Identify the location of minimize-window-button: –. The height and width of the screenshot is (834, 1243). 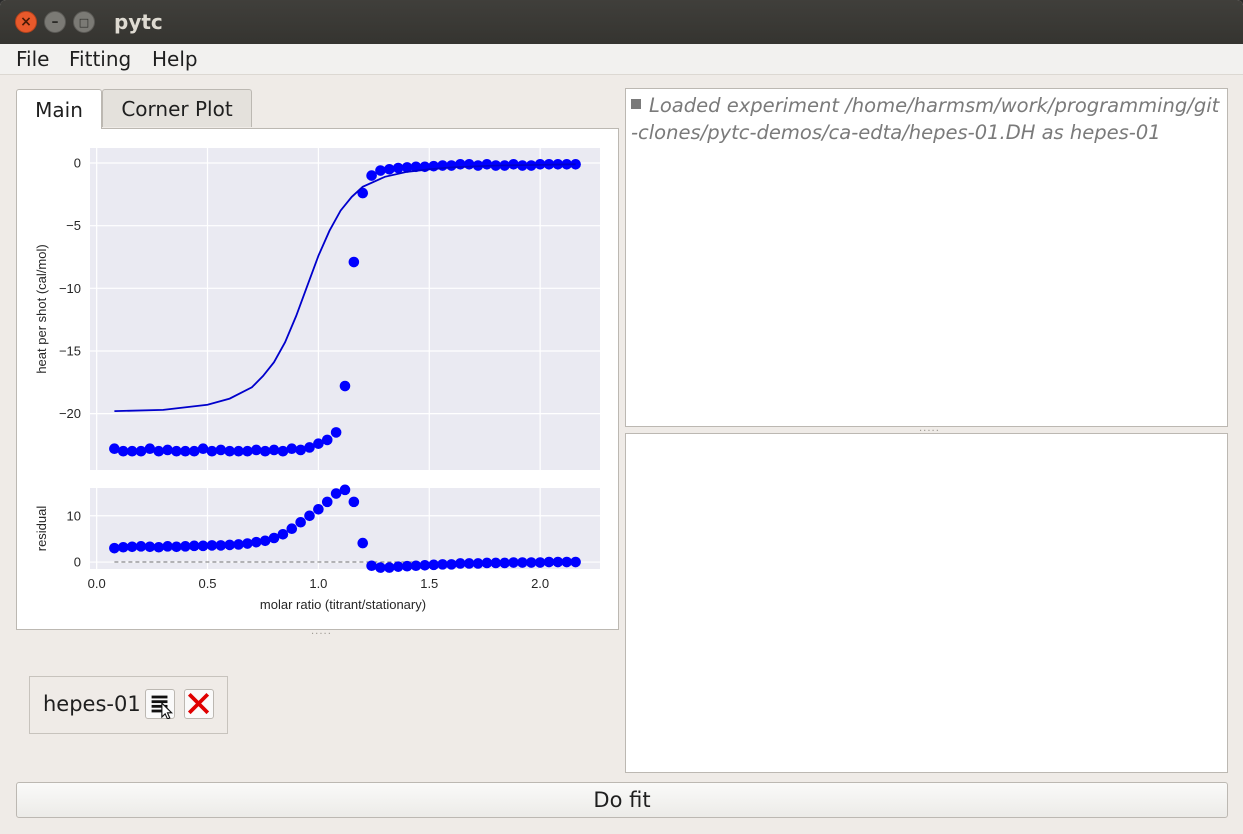
(55, 22).